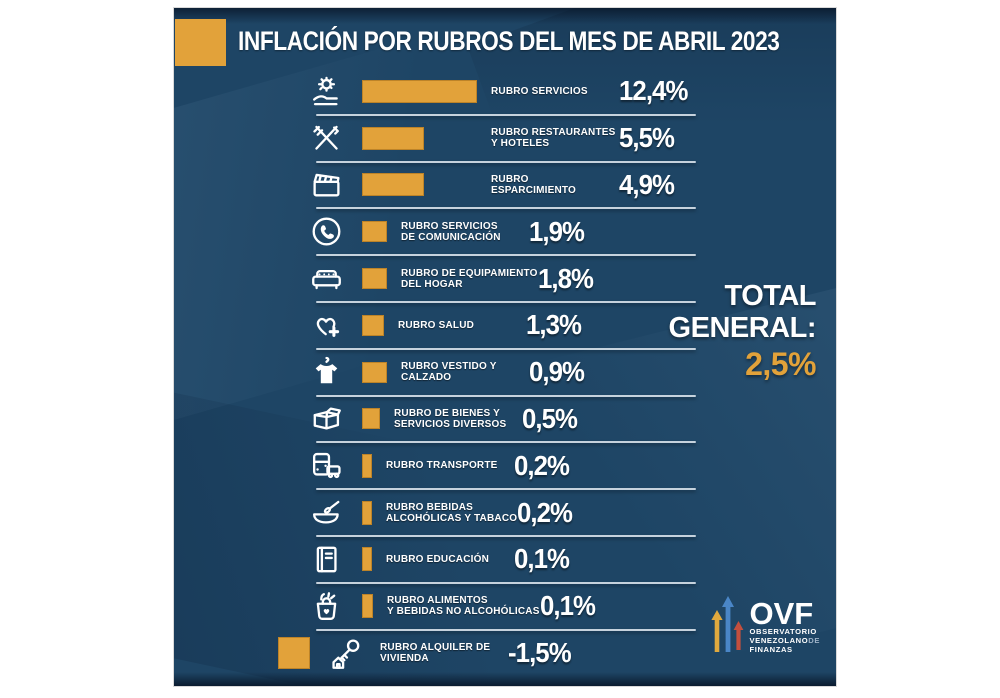  I want to click on chart-row: RUBRO DE EQUIPAMIENTO DEL HOGAR 1,8%, so click(505, 279).